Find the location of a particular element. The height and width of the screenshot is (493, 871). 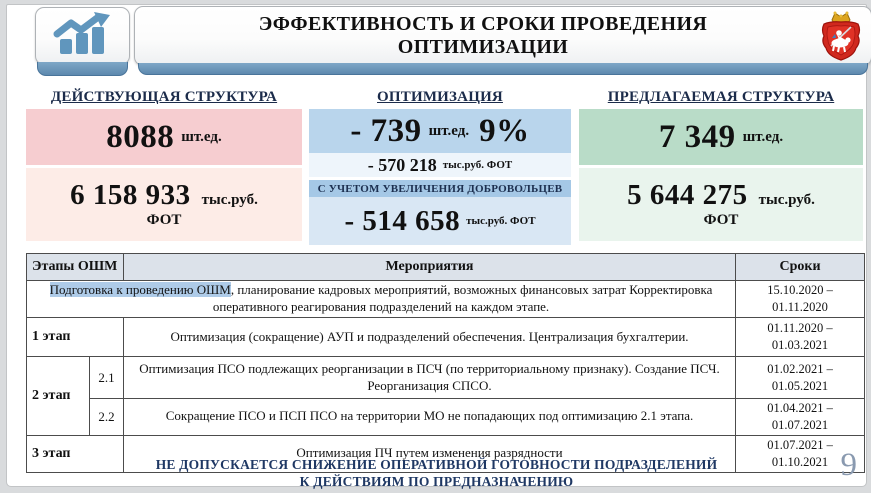

optimization-staff-unit: шт.ед. is located at coordinates (449, 130).